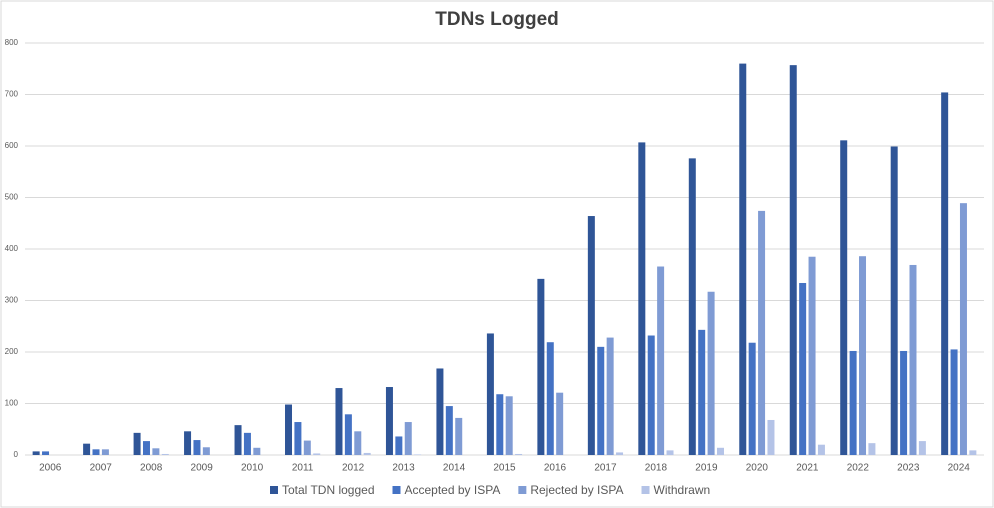 The width and height of the screenshot is (994, 508). I want to click on x-tick-label: 2014, so click(454, 468).